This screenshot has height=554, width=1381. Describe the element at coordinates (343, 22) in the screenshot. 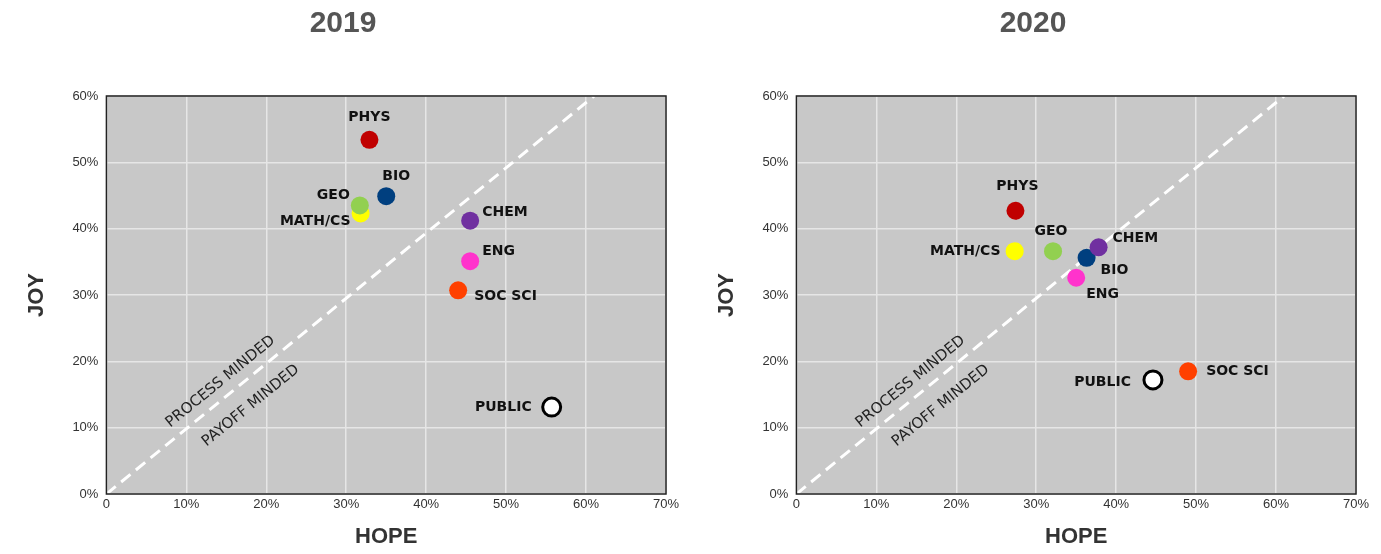

I see `chart-title: 2019` at that location.